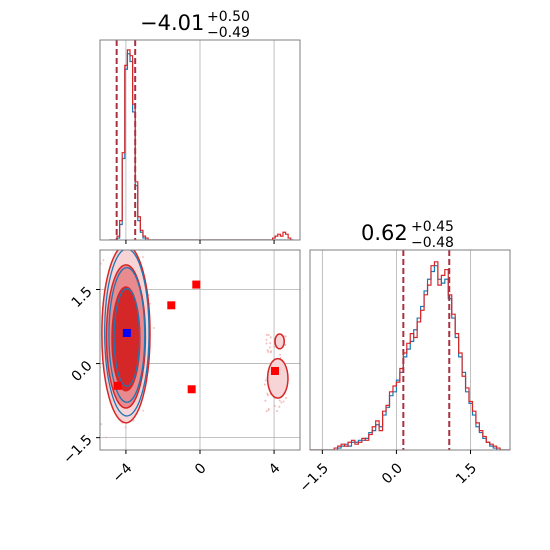 This screenshot has height=550, width=550. What do you see at coordinates (275, 469) in the screenshot?
I see `joint-x-tick-label: 4` at bounding box center [275, 469].